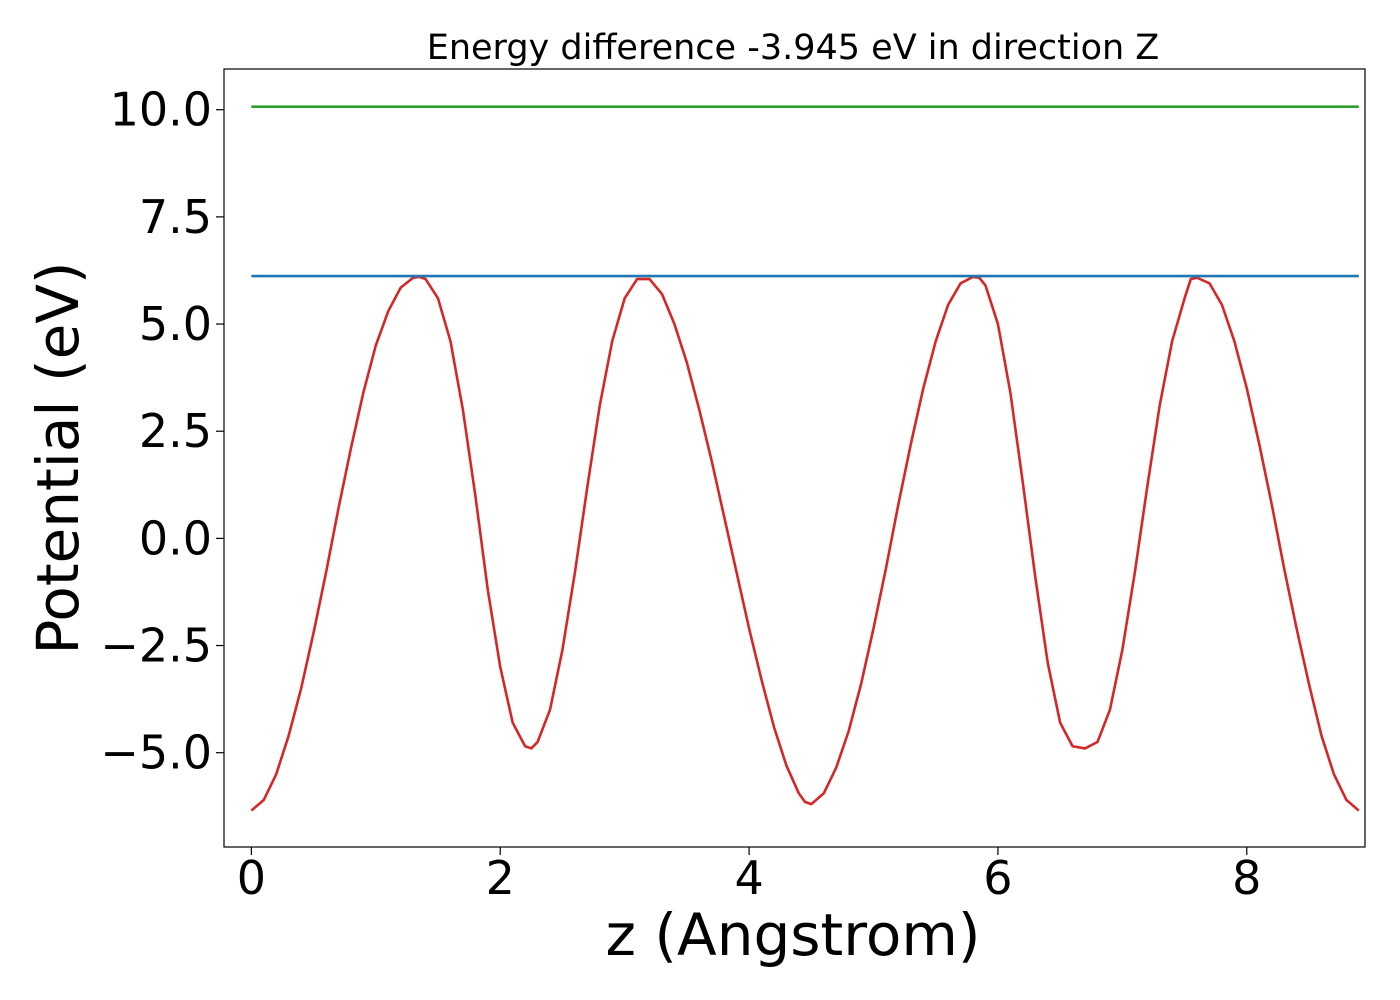  Describe the element at coordinates (251, 878) in the screenshot. I see `x-tick-label: 0` at that location.